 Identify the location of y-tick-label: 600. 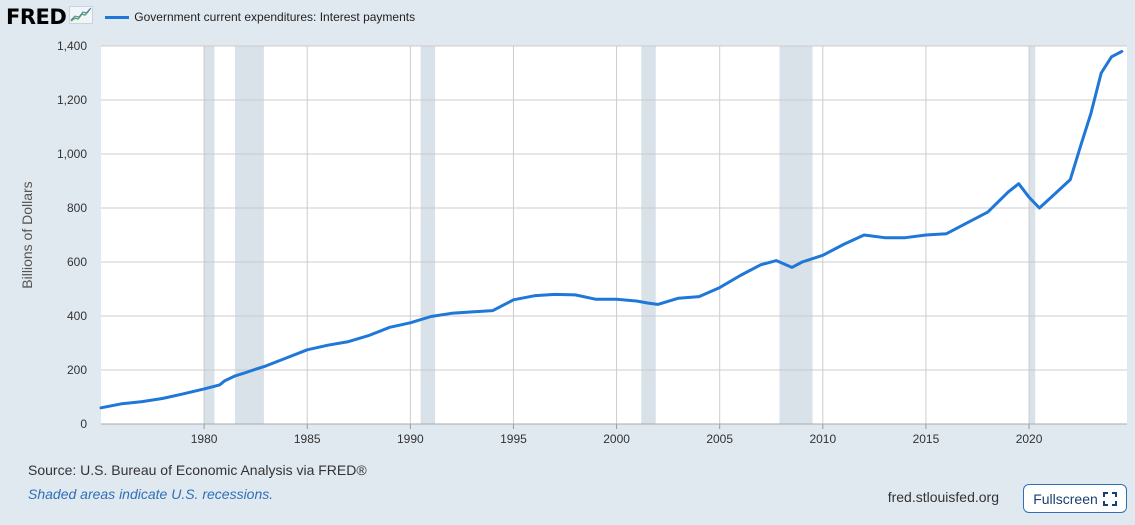
(77, 262).